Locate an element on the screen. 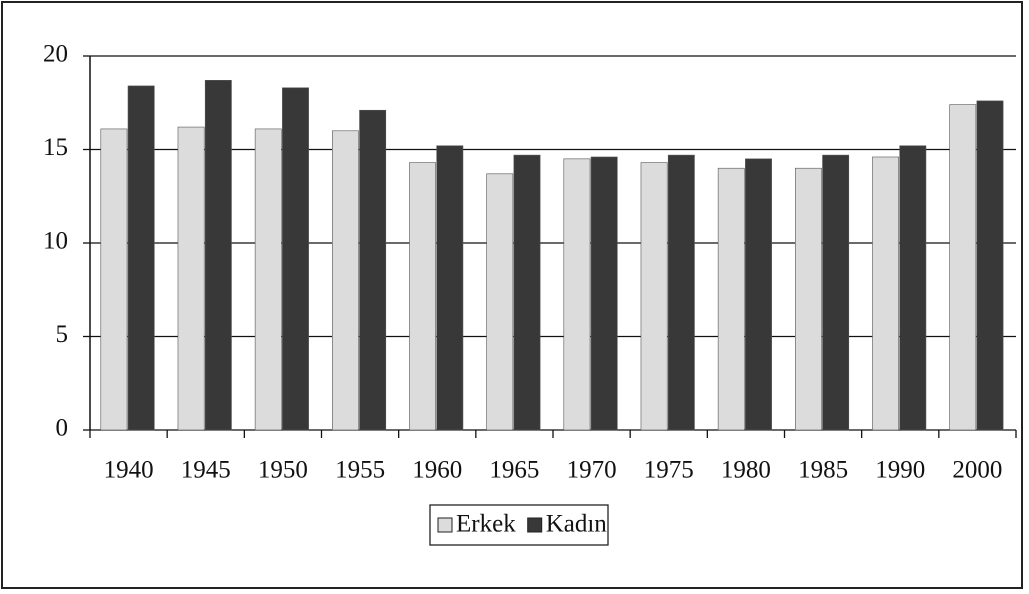 This screenshot has height=594, width=1029. x-tick-label: 1970 is located at coordinates (592, 470).